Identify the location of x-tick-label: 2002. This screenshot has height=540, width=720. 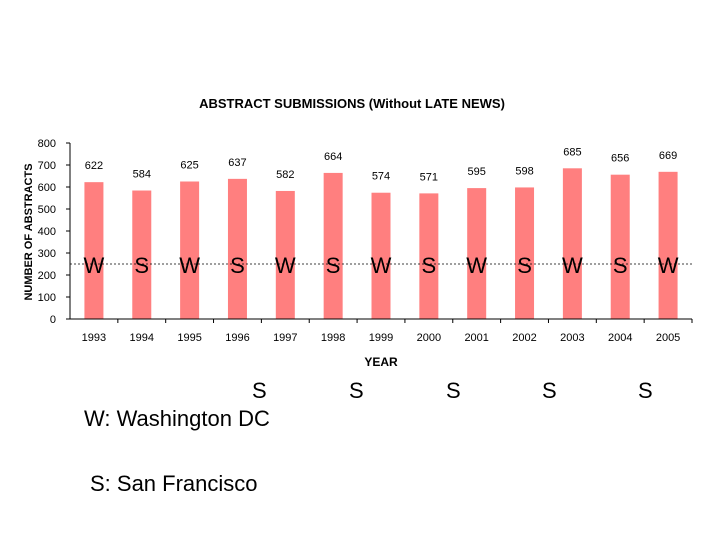
(524, 338).